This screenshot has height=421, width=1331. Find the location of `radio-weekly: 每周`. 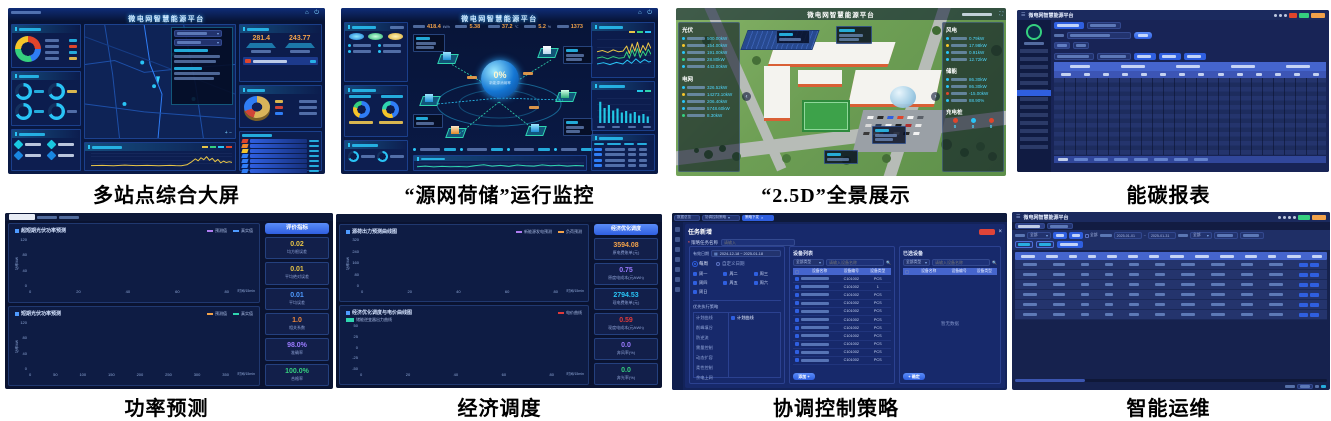

radio-weekly: 每周 is located at coordinates (700, 264).